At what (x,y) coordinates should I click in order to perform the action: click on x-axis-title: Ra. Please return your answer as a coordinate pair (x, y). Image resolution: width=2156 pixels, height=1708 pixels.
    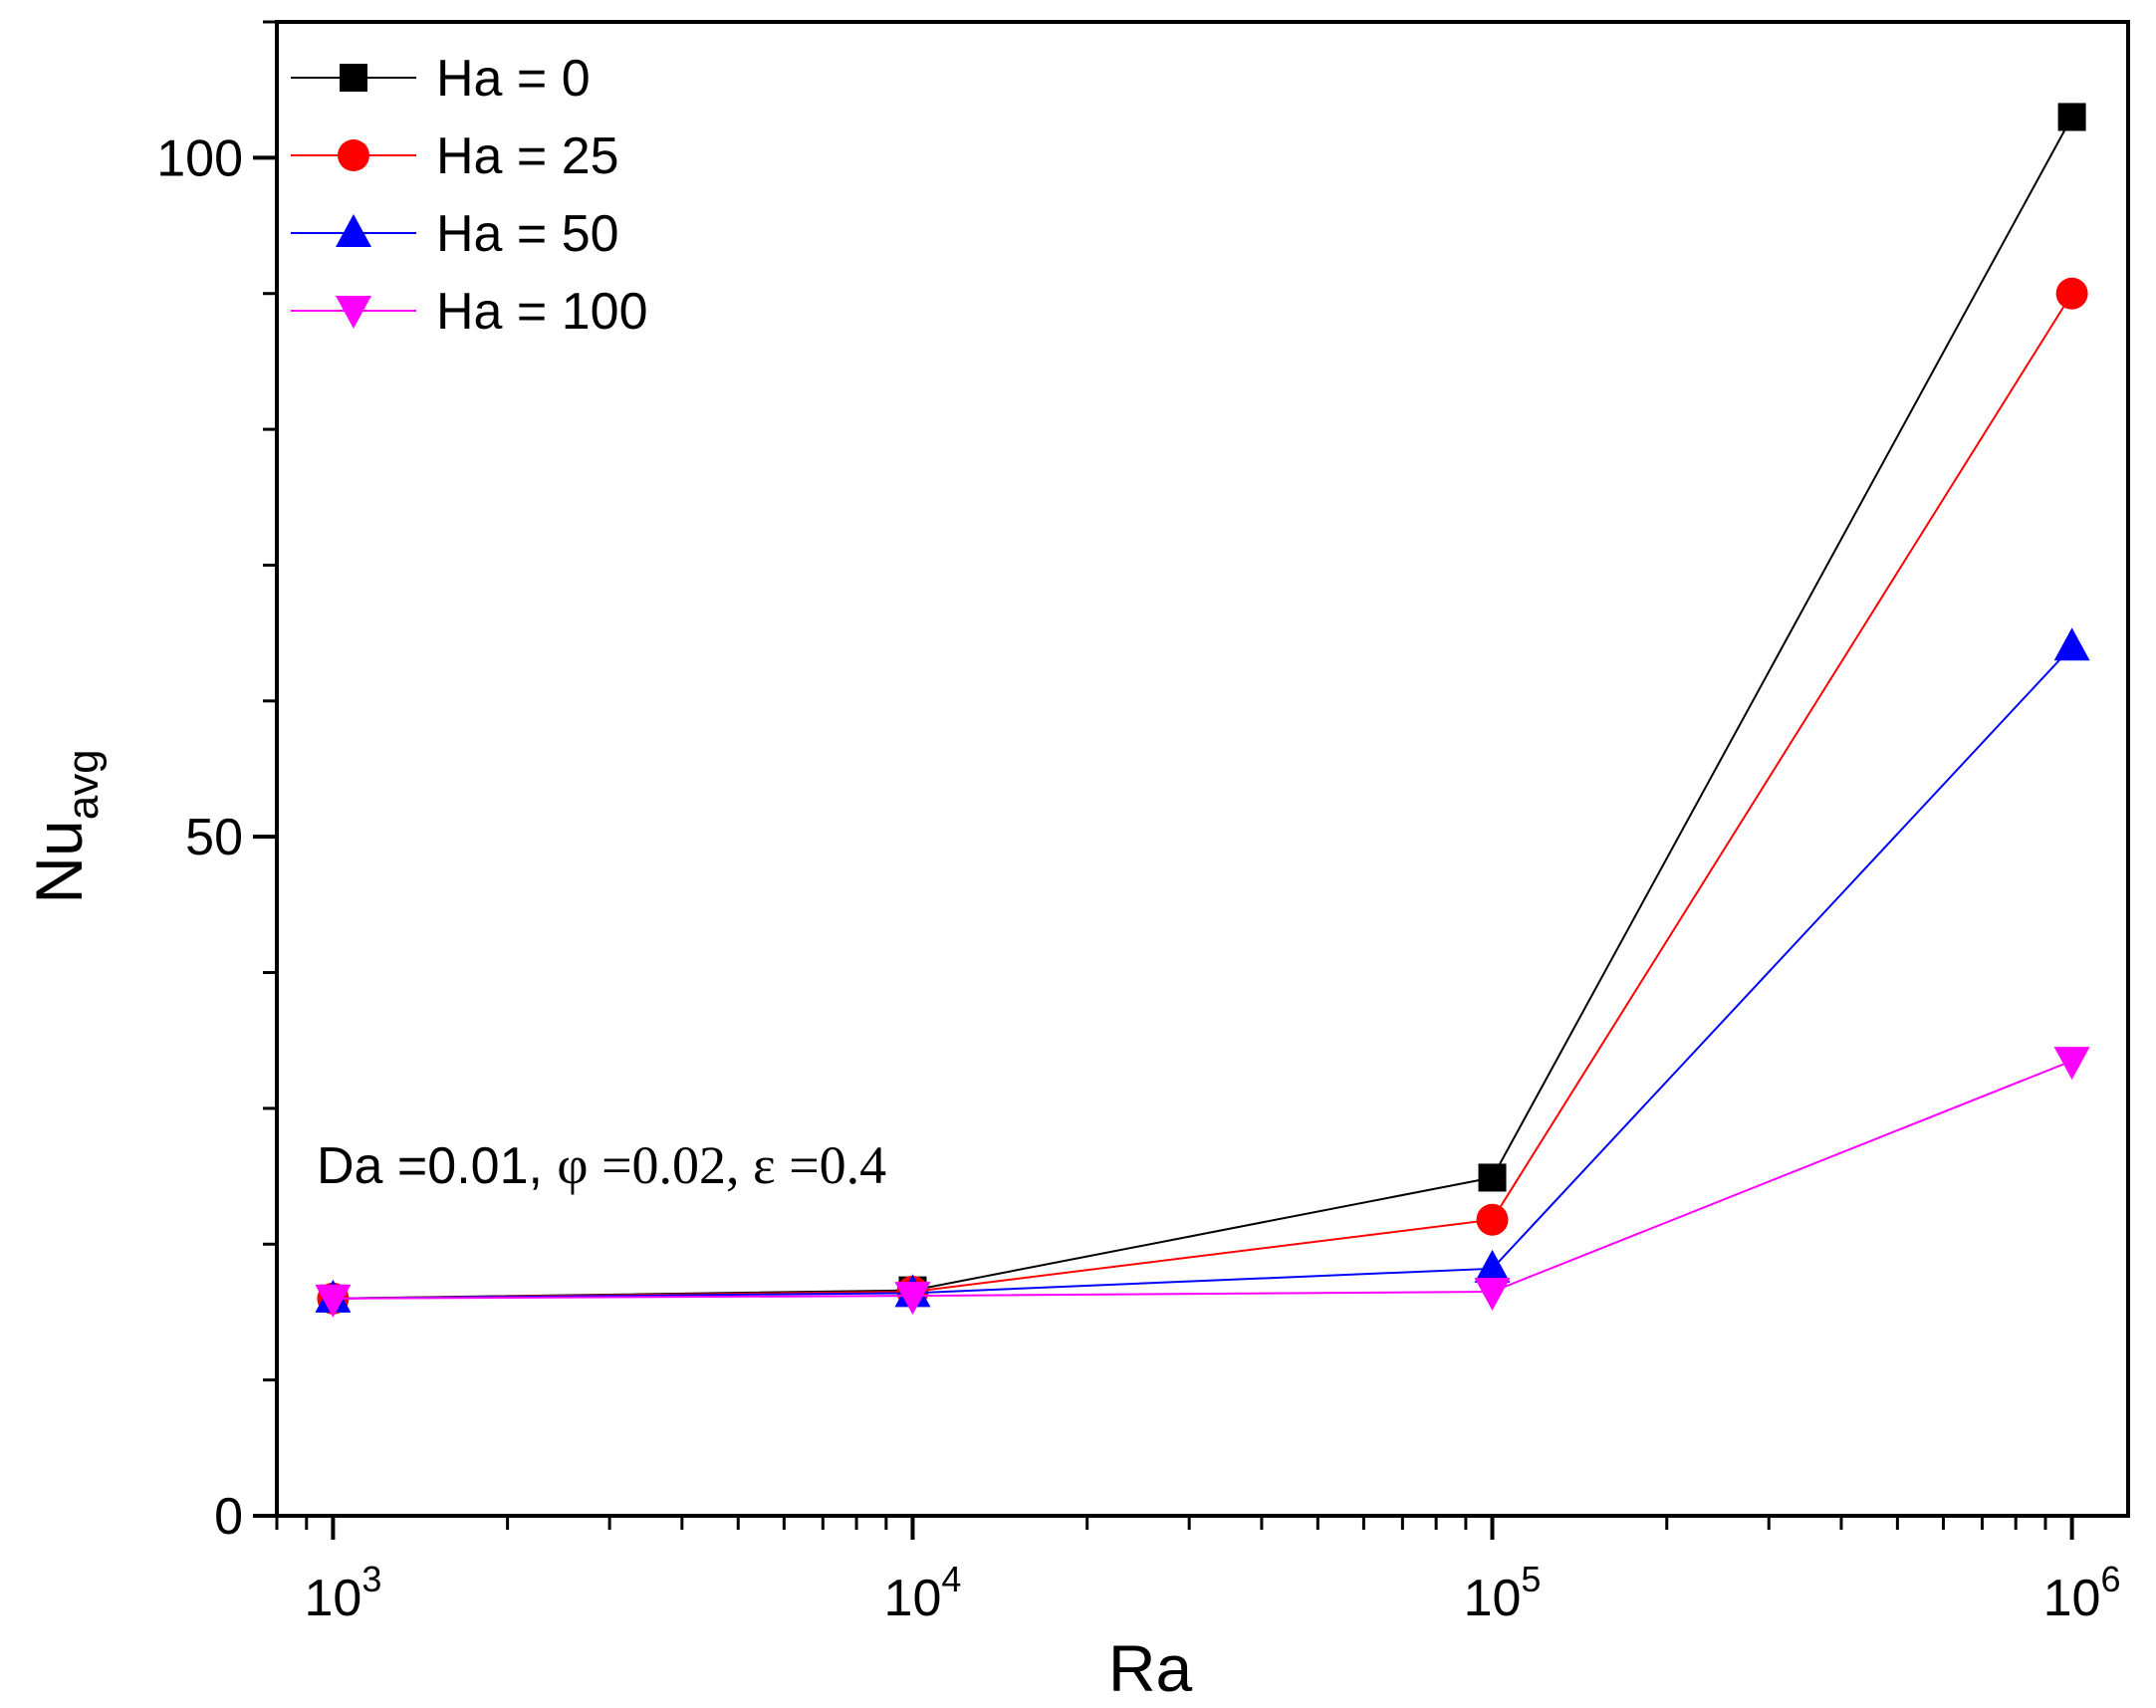
    Looking at the image, I should click on (1151, 1668).